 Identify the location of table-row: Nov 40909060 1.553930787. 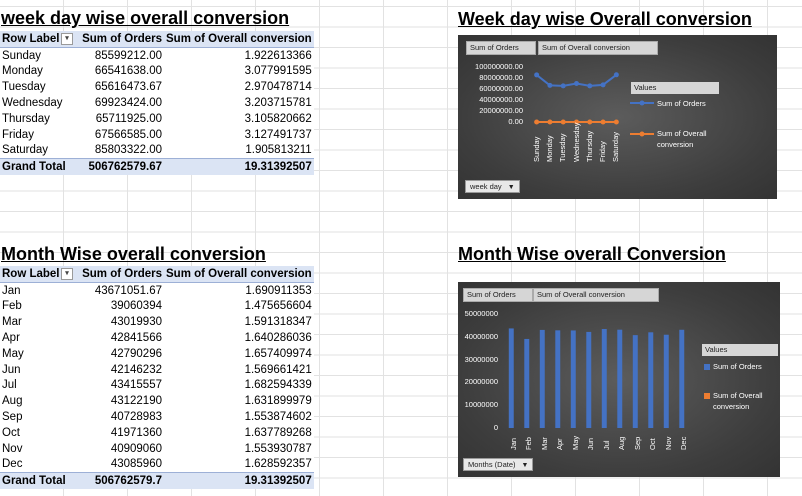
(157, 449).